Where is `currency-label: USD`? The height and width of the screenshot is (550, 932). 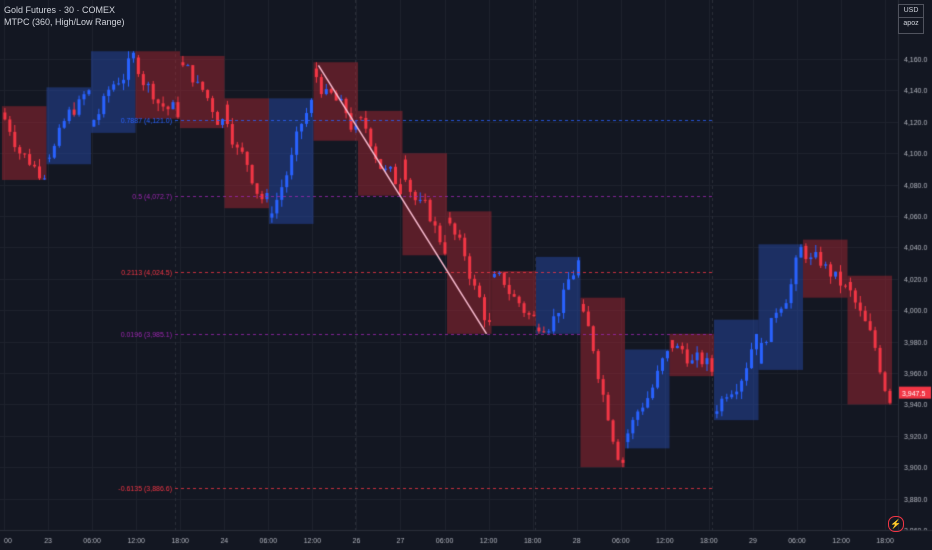
currency-label: USD is located at coordinates (911, 10).